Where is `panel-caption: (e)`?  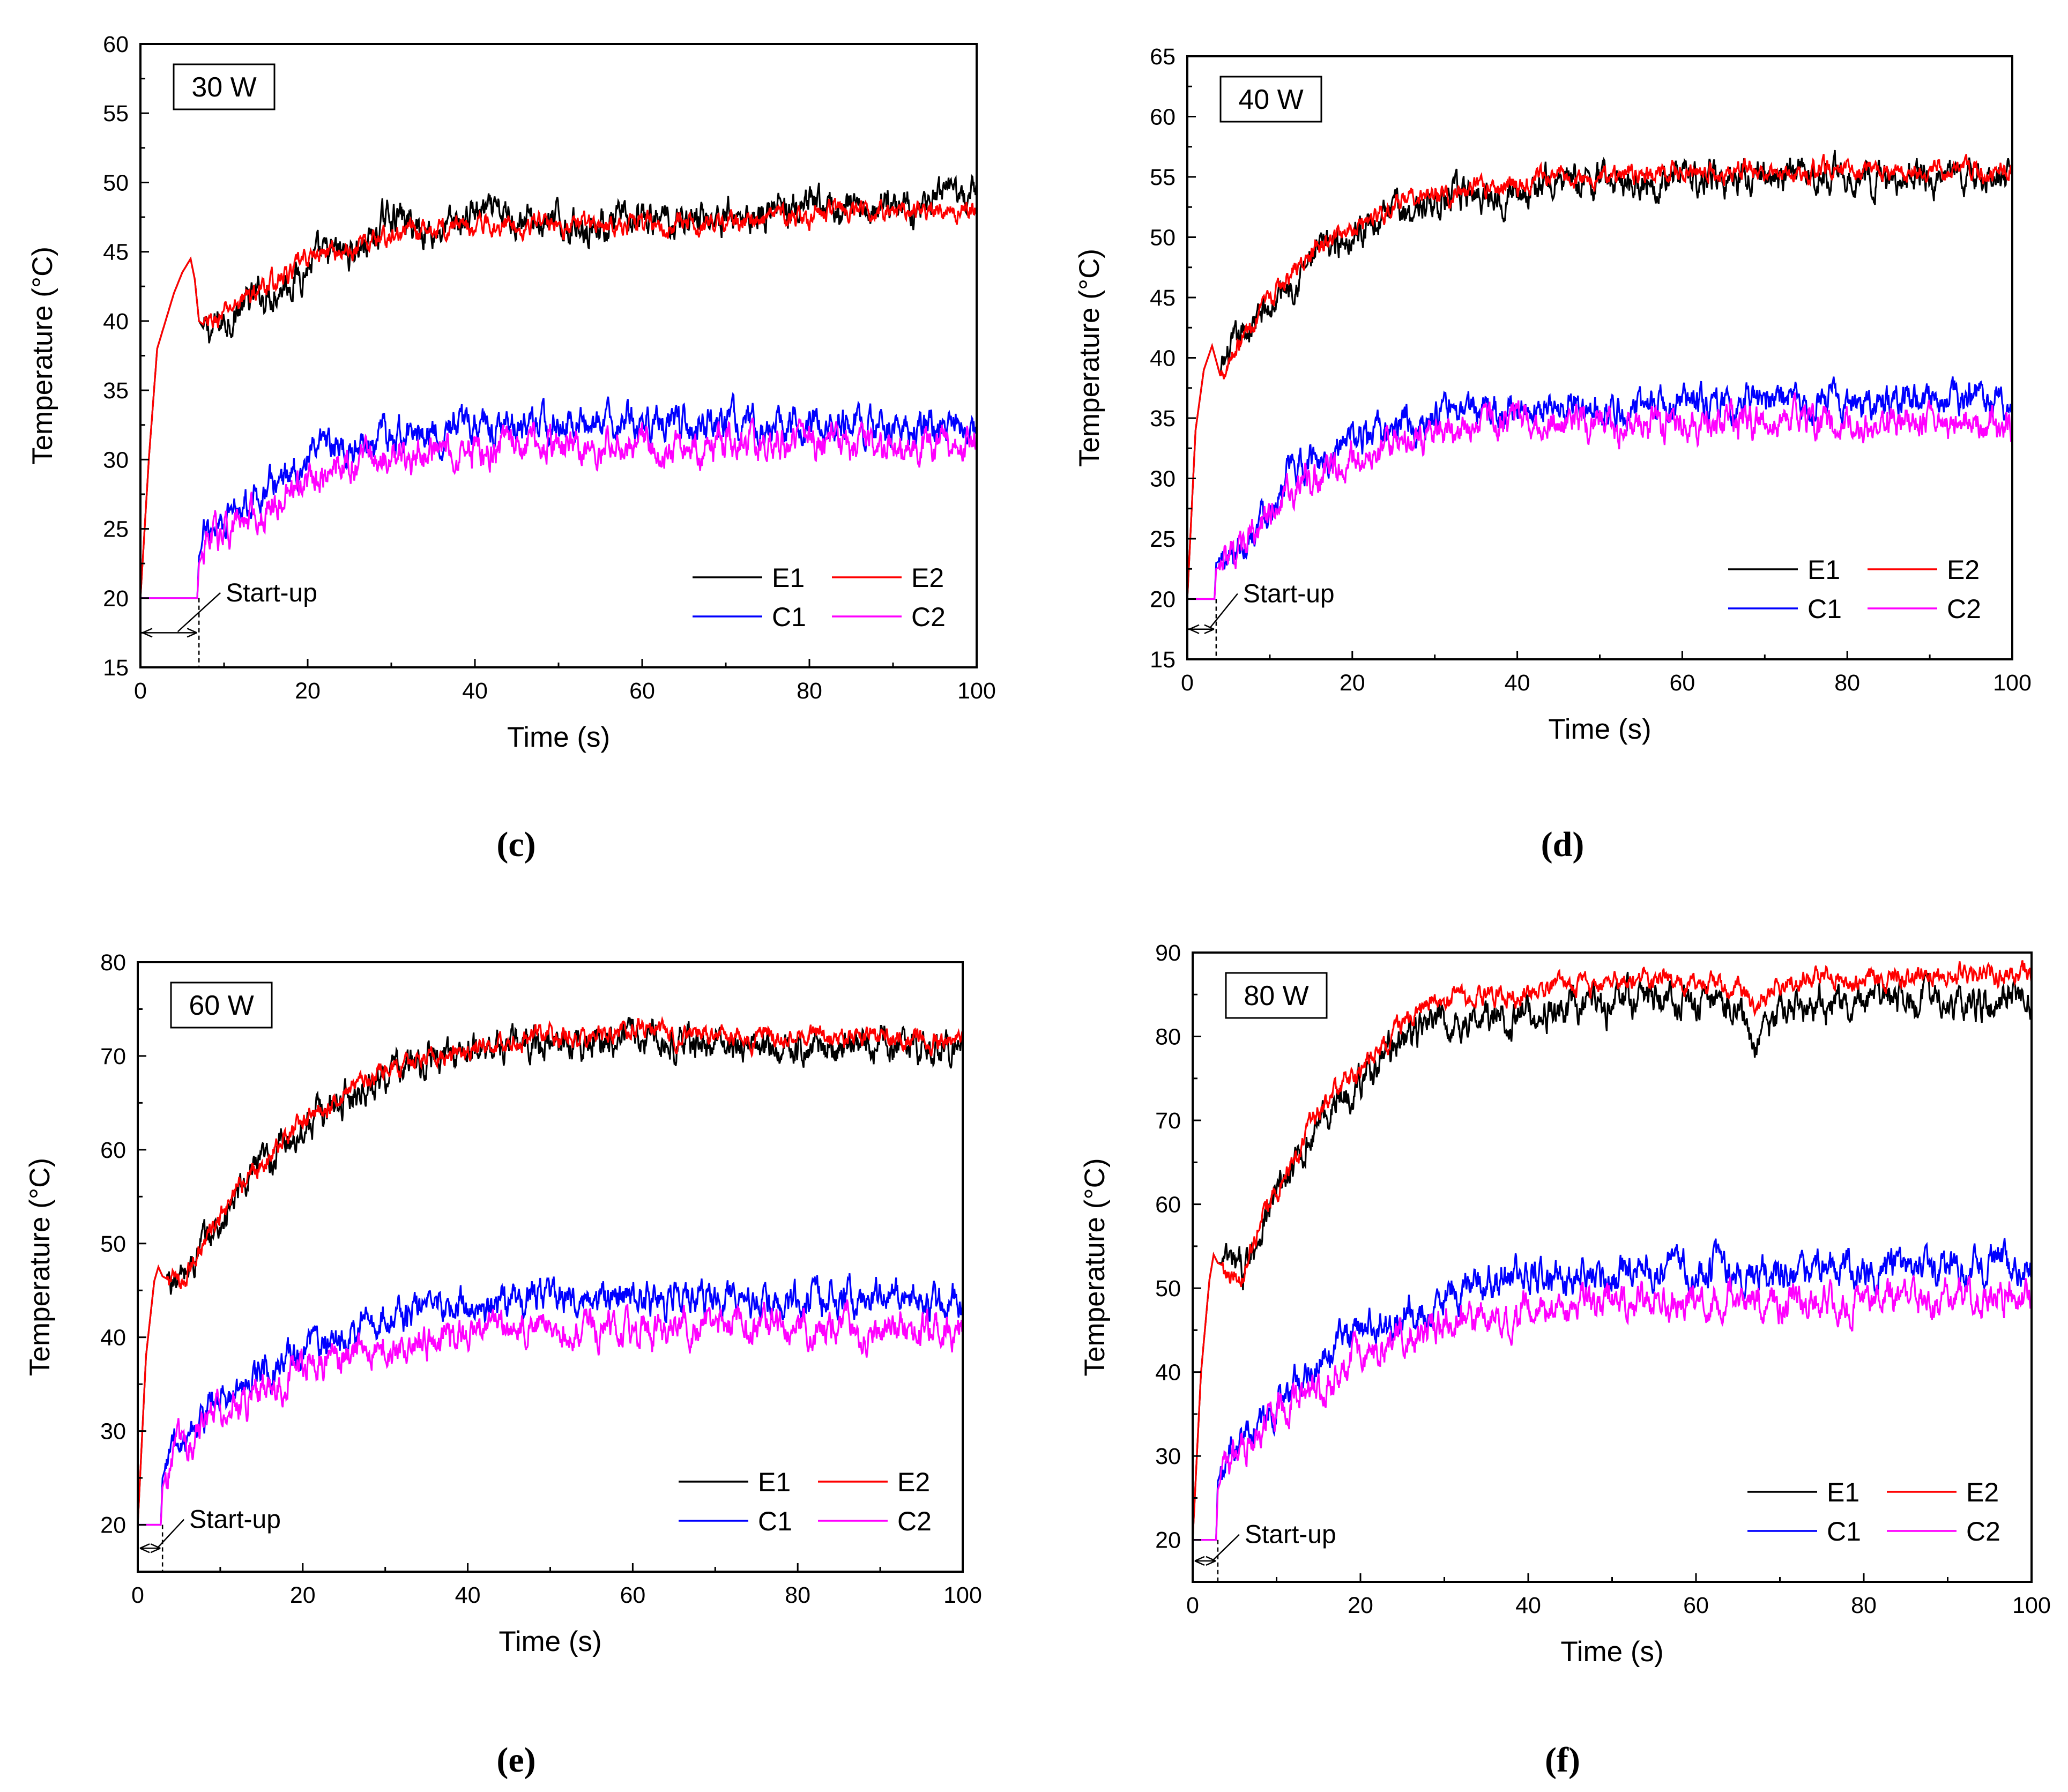
panel-caption: (e) is located at coordinates (515, 1760).